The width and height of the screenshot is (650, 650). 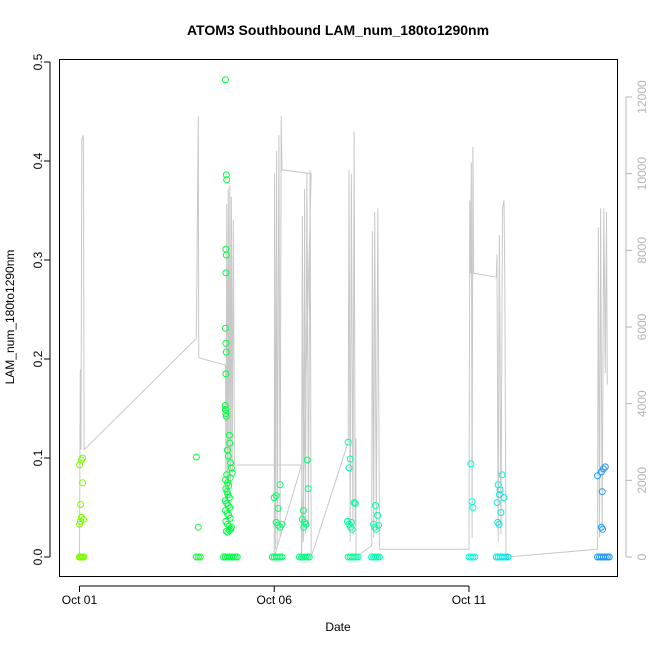 What do you see at coordinates (274, 596) in the screenshot?
I see `x-axis: Oct 01 Oct 06 Oct 11` at bounding box center [274, 596].